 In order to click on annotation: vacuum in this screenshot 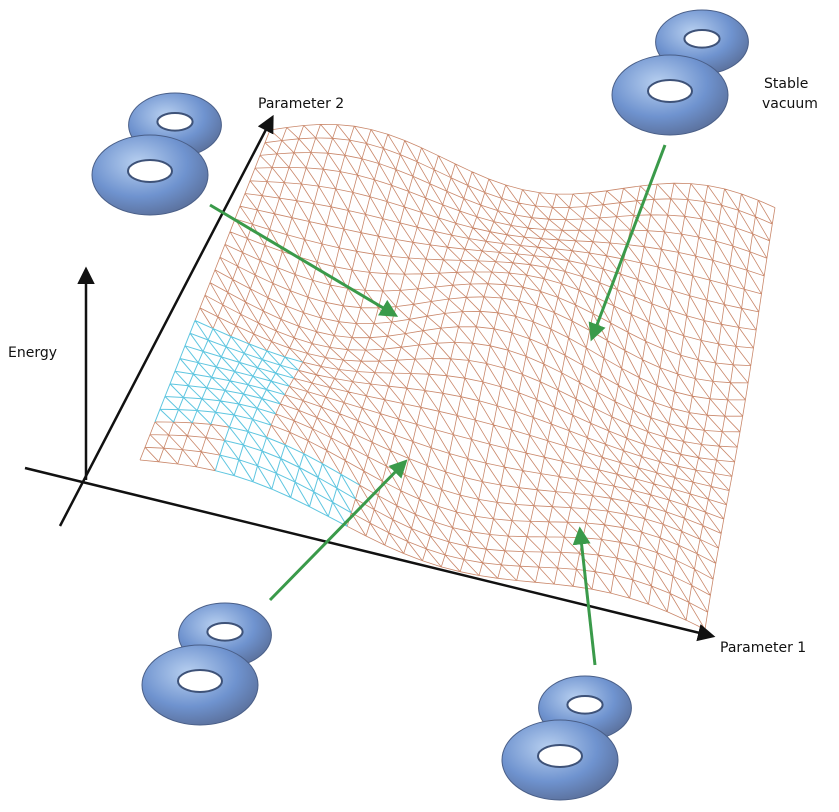, I will do `click(790, 104)`.